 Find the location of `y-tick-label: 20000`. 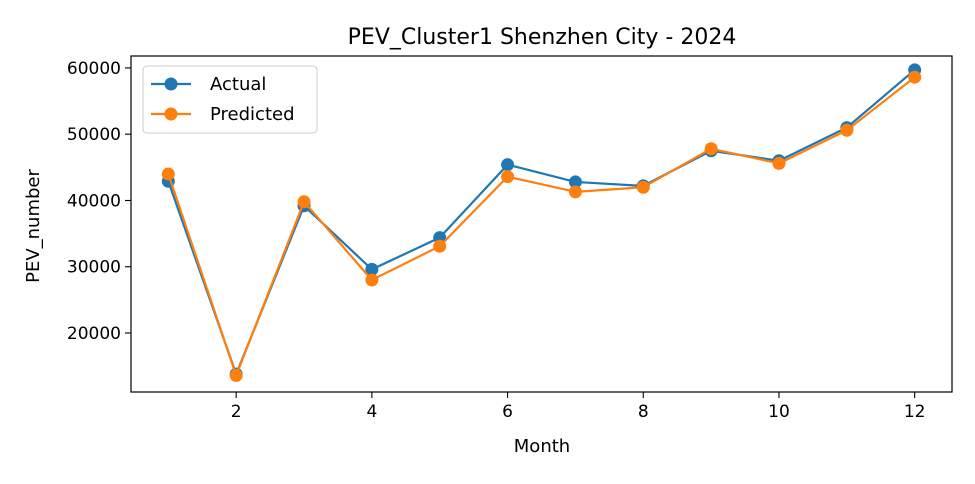

y-tick-label: 20000 is located at coordinates (94, 334).